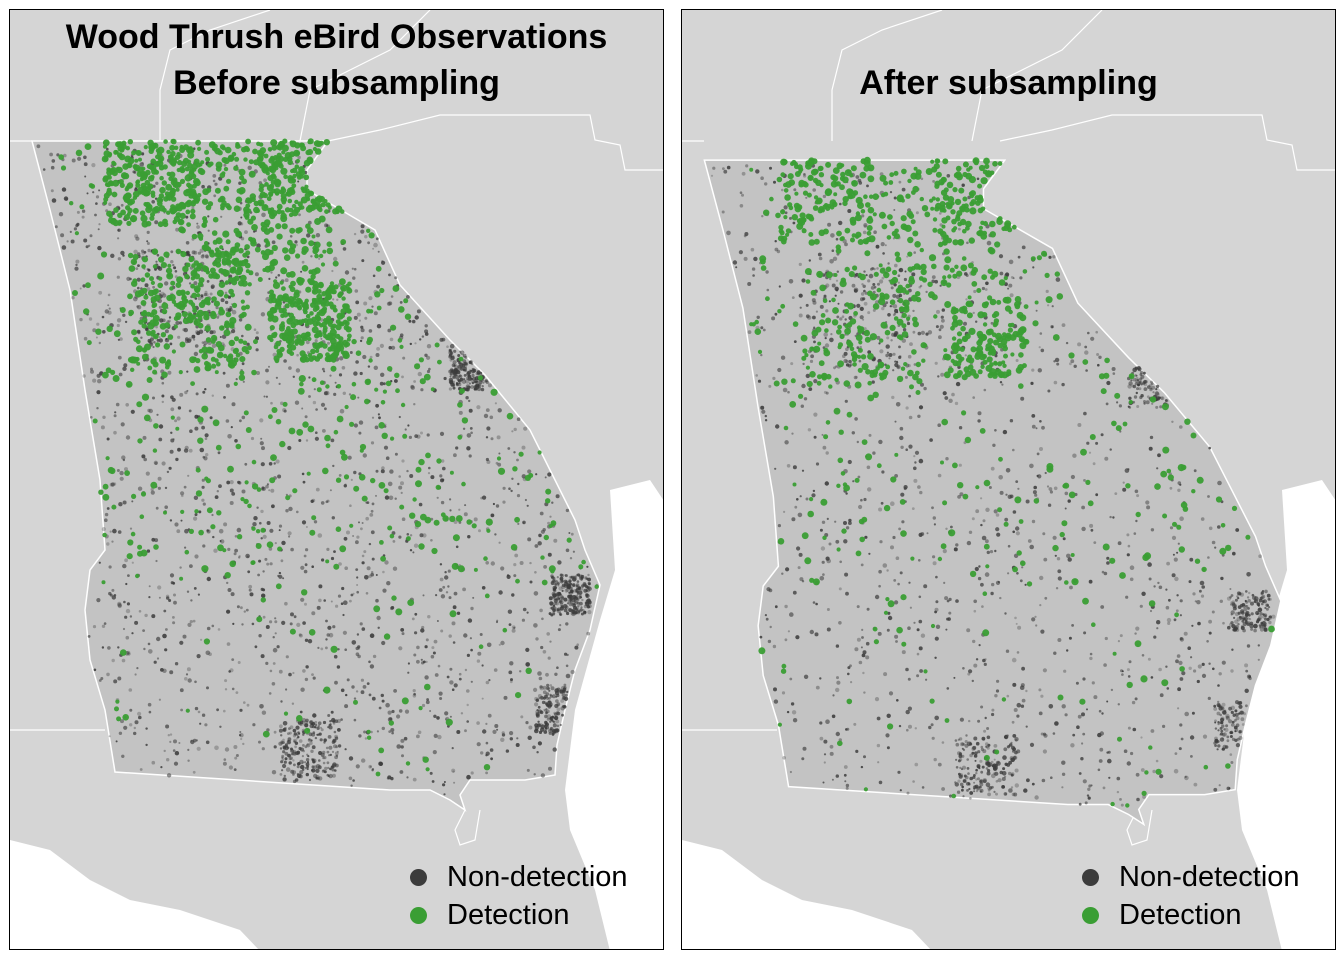 This screenshot has width=1344, height=960. I want to click on map-legend: Non-detection Detection, so click(519, 896).